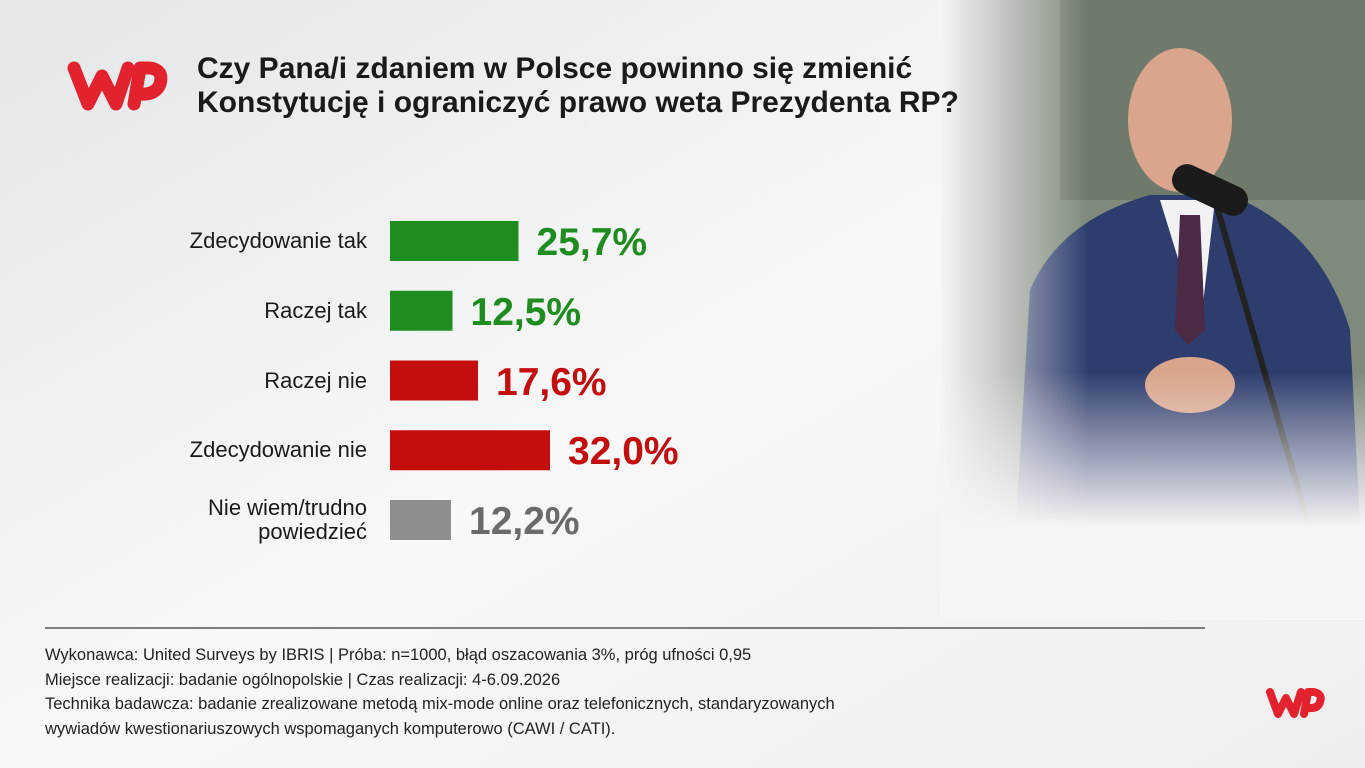 This screenshot has width=1365, height=768. I want to click on value-label: 12,2%, so click(524, 521).